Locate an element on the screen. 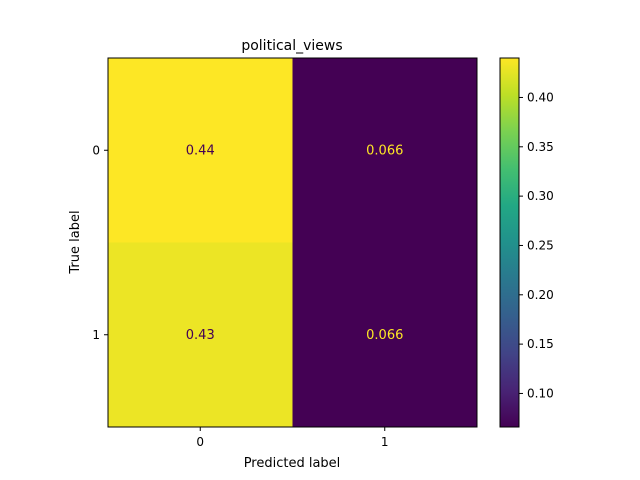 The width and height of the screenshot is (640, 480). y-tick-label: 1 is located at coordinates (96, 335).